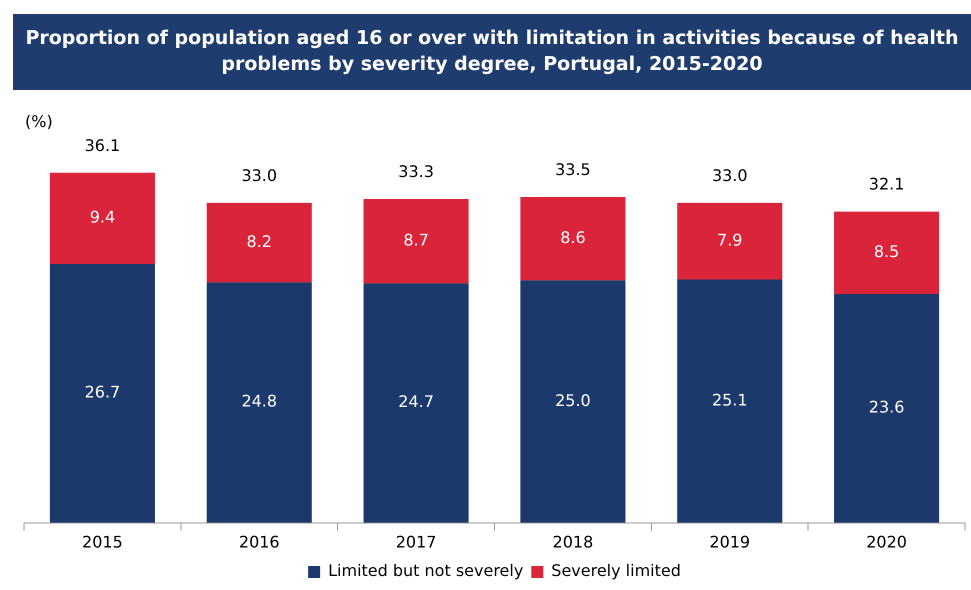  I want to click on x-tick-label: 2015, so click(102, 542).